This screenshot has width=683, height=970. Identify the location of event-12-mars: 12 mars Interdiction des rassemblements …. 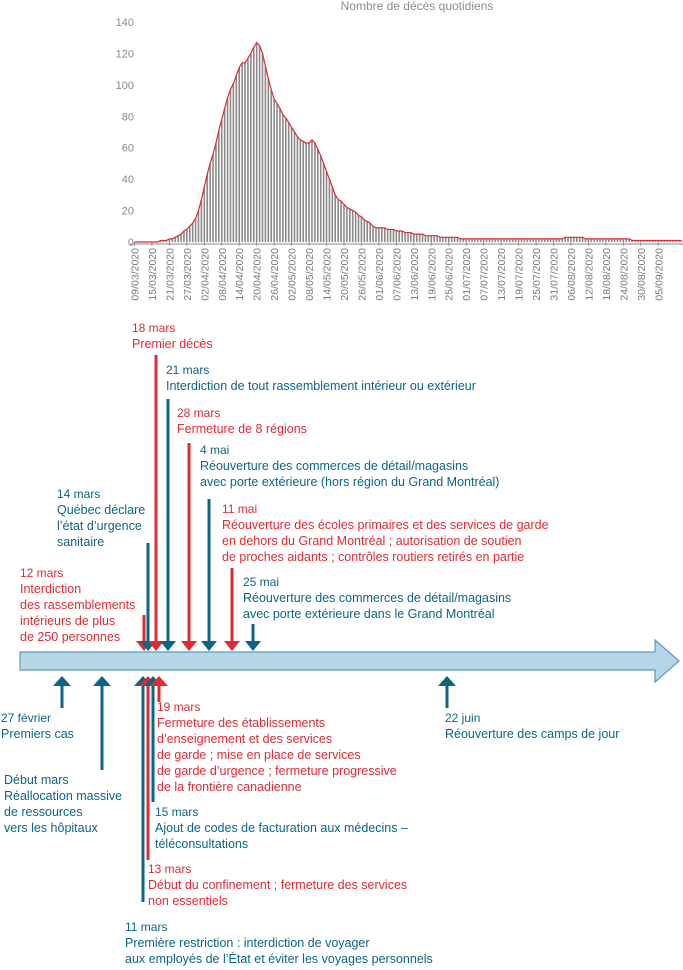
(77, 605).